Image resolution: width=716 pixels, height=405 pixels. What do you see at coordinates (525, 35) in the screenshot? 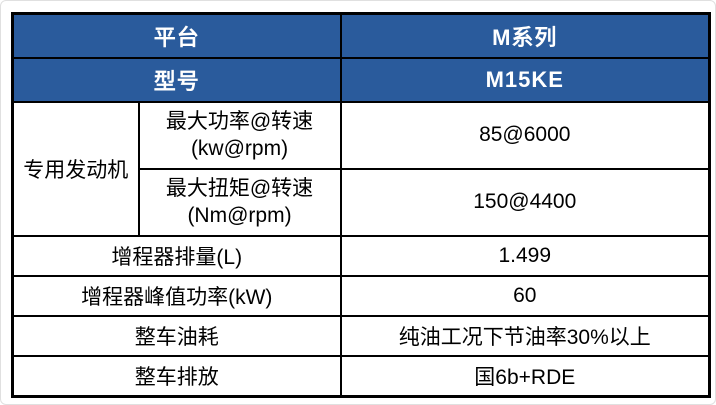
I see `platform-value-cell: M系列` at bounding box center [525, 35].